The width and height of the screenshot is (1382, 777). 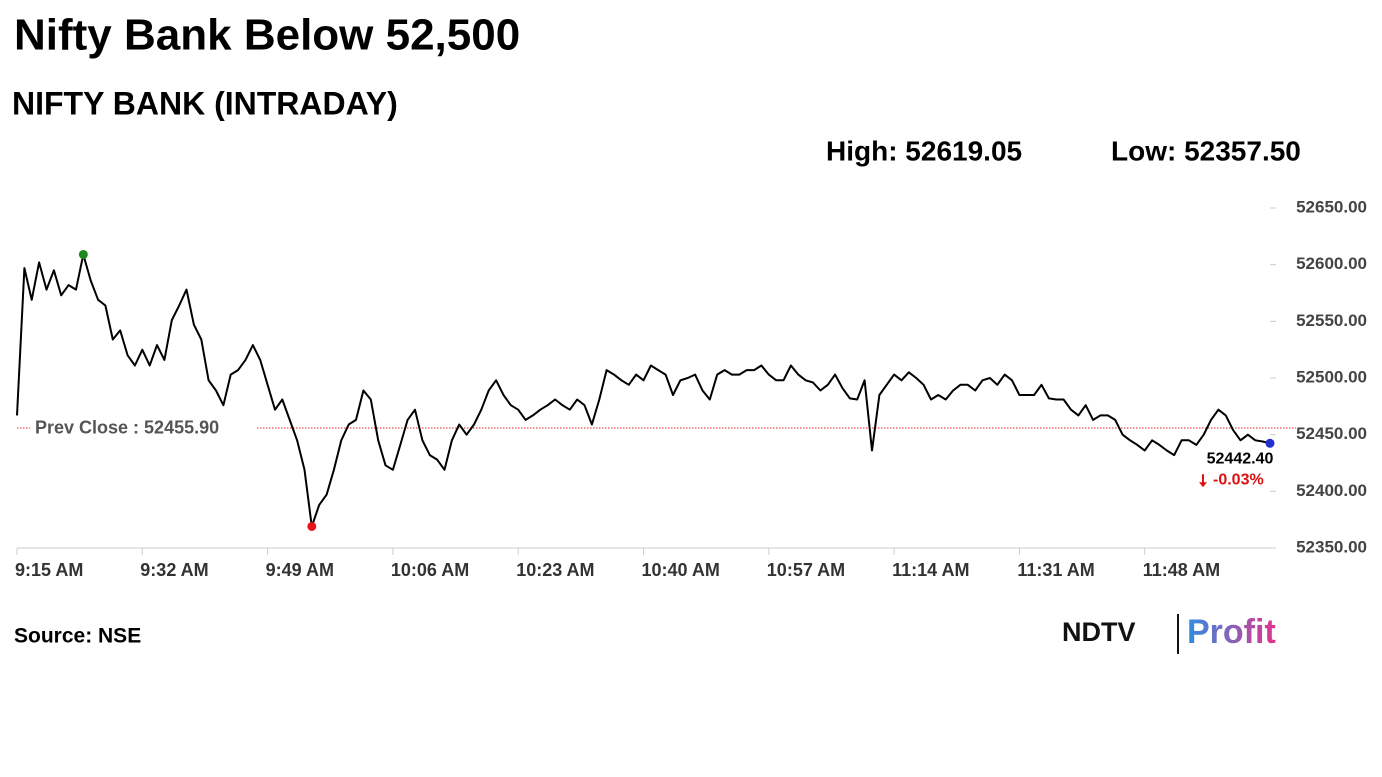 What do you see at coordinates (205, 103) in the screenshot?
I see `chart-subtitle: NIFTY BANK (INTRADAY)` at bounding box center [205, 103].